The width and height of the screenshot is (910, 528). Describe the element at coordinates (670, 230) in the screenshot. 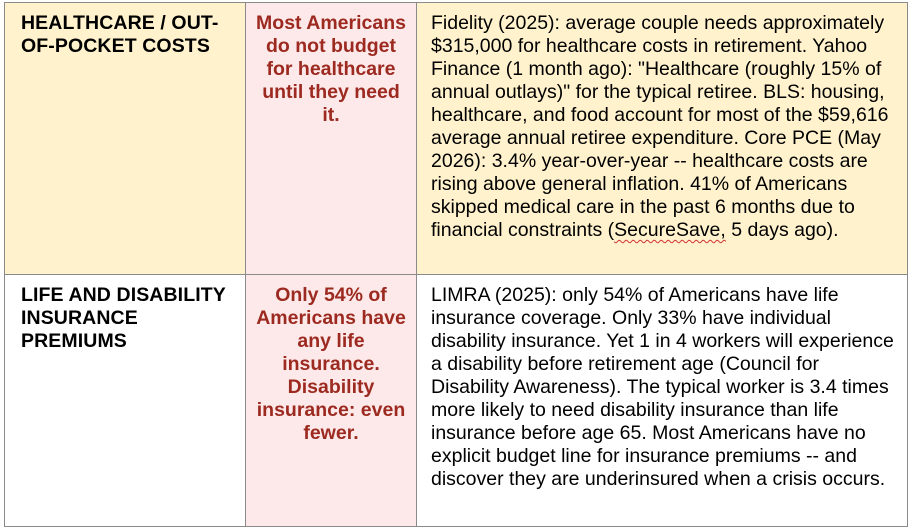

I see `spellcheck-flagged-word: SecureSave,` at that location.